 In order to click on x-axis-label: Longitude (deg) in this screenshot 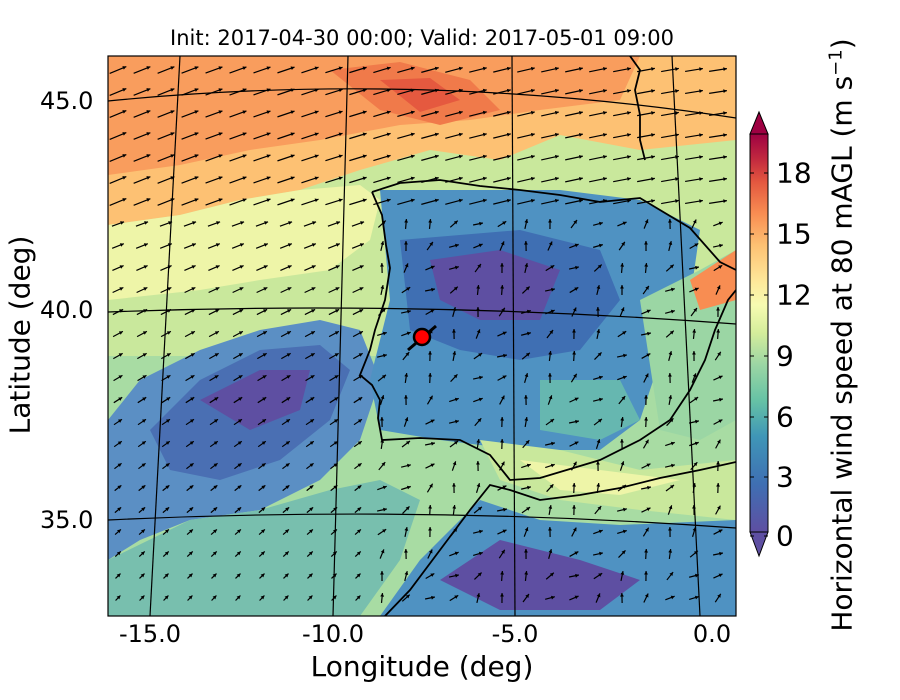, I will do `click(422, 666)`.